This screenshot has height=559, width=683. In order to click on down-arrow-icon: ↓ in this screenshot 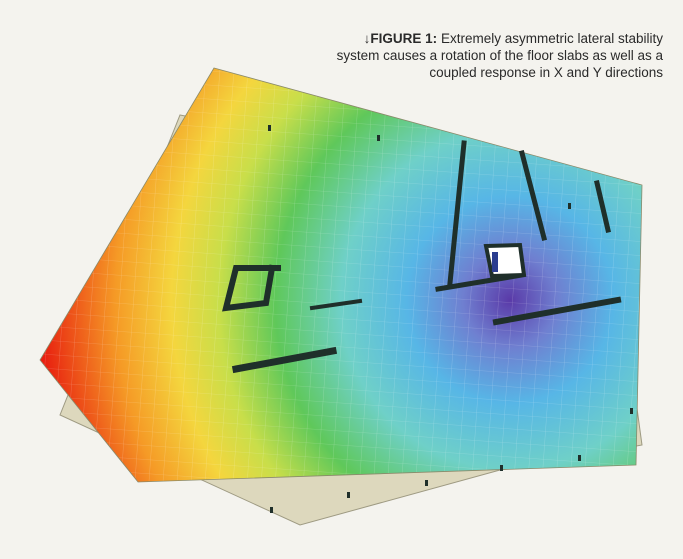, I will do `click(367, 38)`.